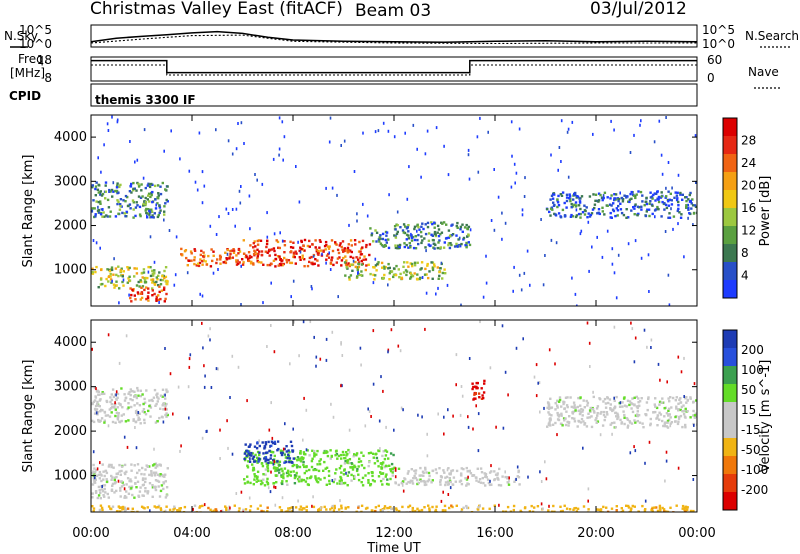 The image size is (800, 554). I want to click on freq-tick-top: 18, so click(44, 60).